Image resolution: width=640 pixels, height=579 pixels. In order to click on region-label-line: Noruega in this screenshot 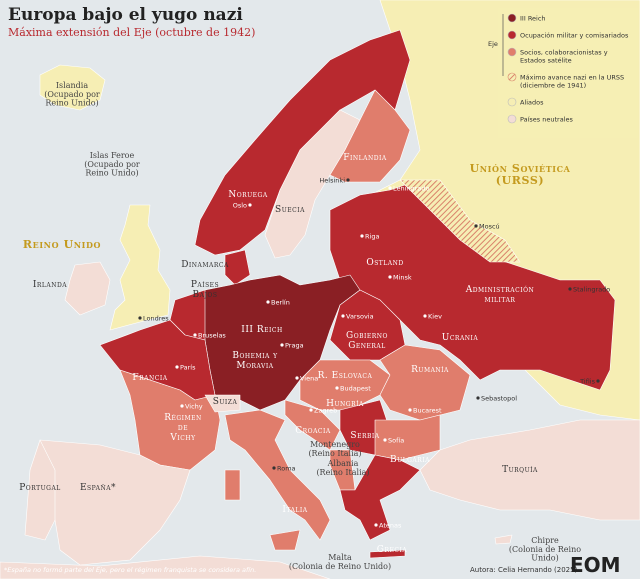, I will do `click(248, 195)`.